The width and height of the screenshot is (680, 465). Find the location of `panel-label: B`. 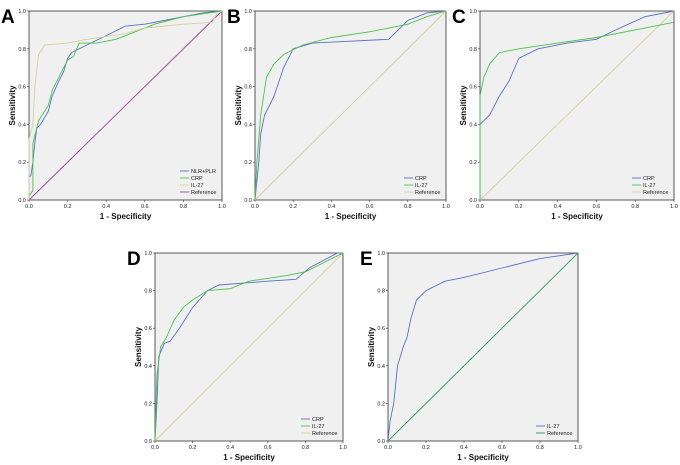

panel-label: B is located at coordinates (234, 17).